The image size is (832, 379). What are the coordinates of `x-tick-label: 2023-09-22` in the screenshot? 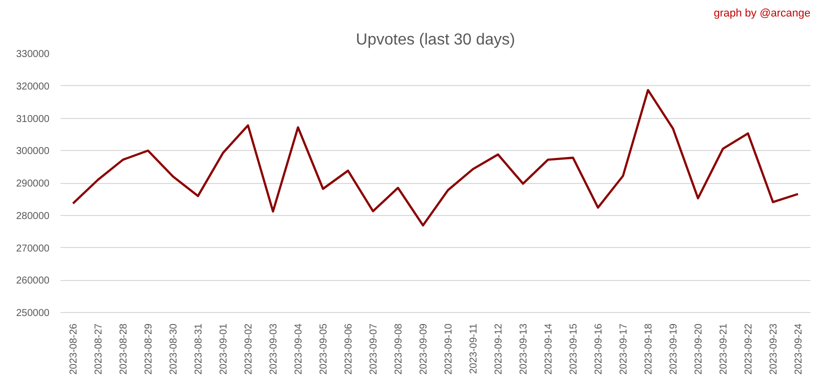 It's located at (749, 349).